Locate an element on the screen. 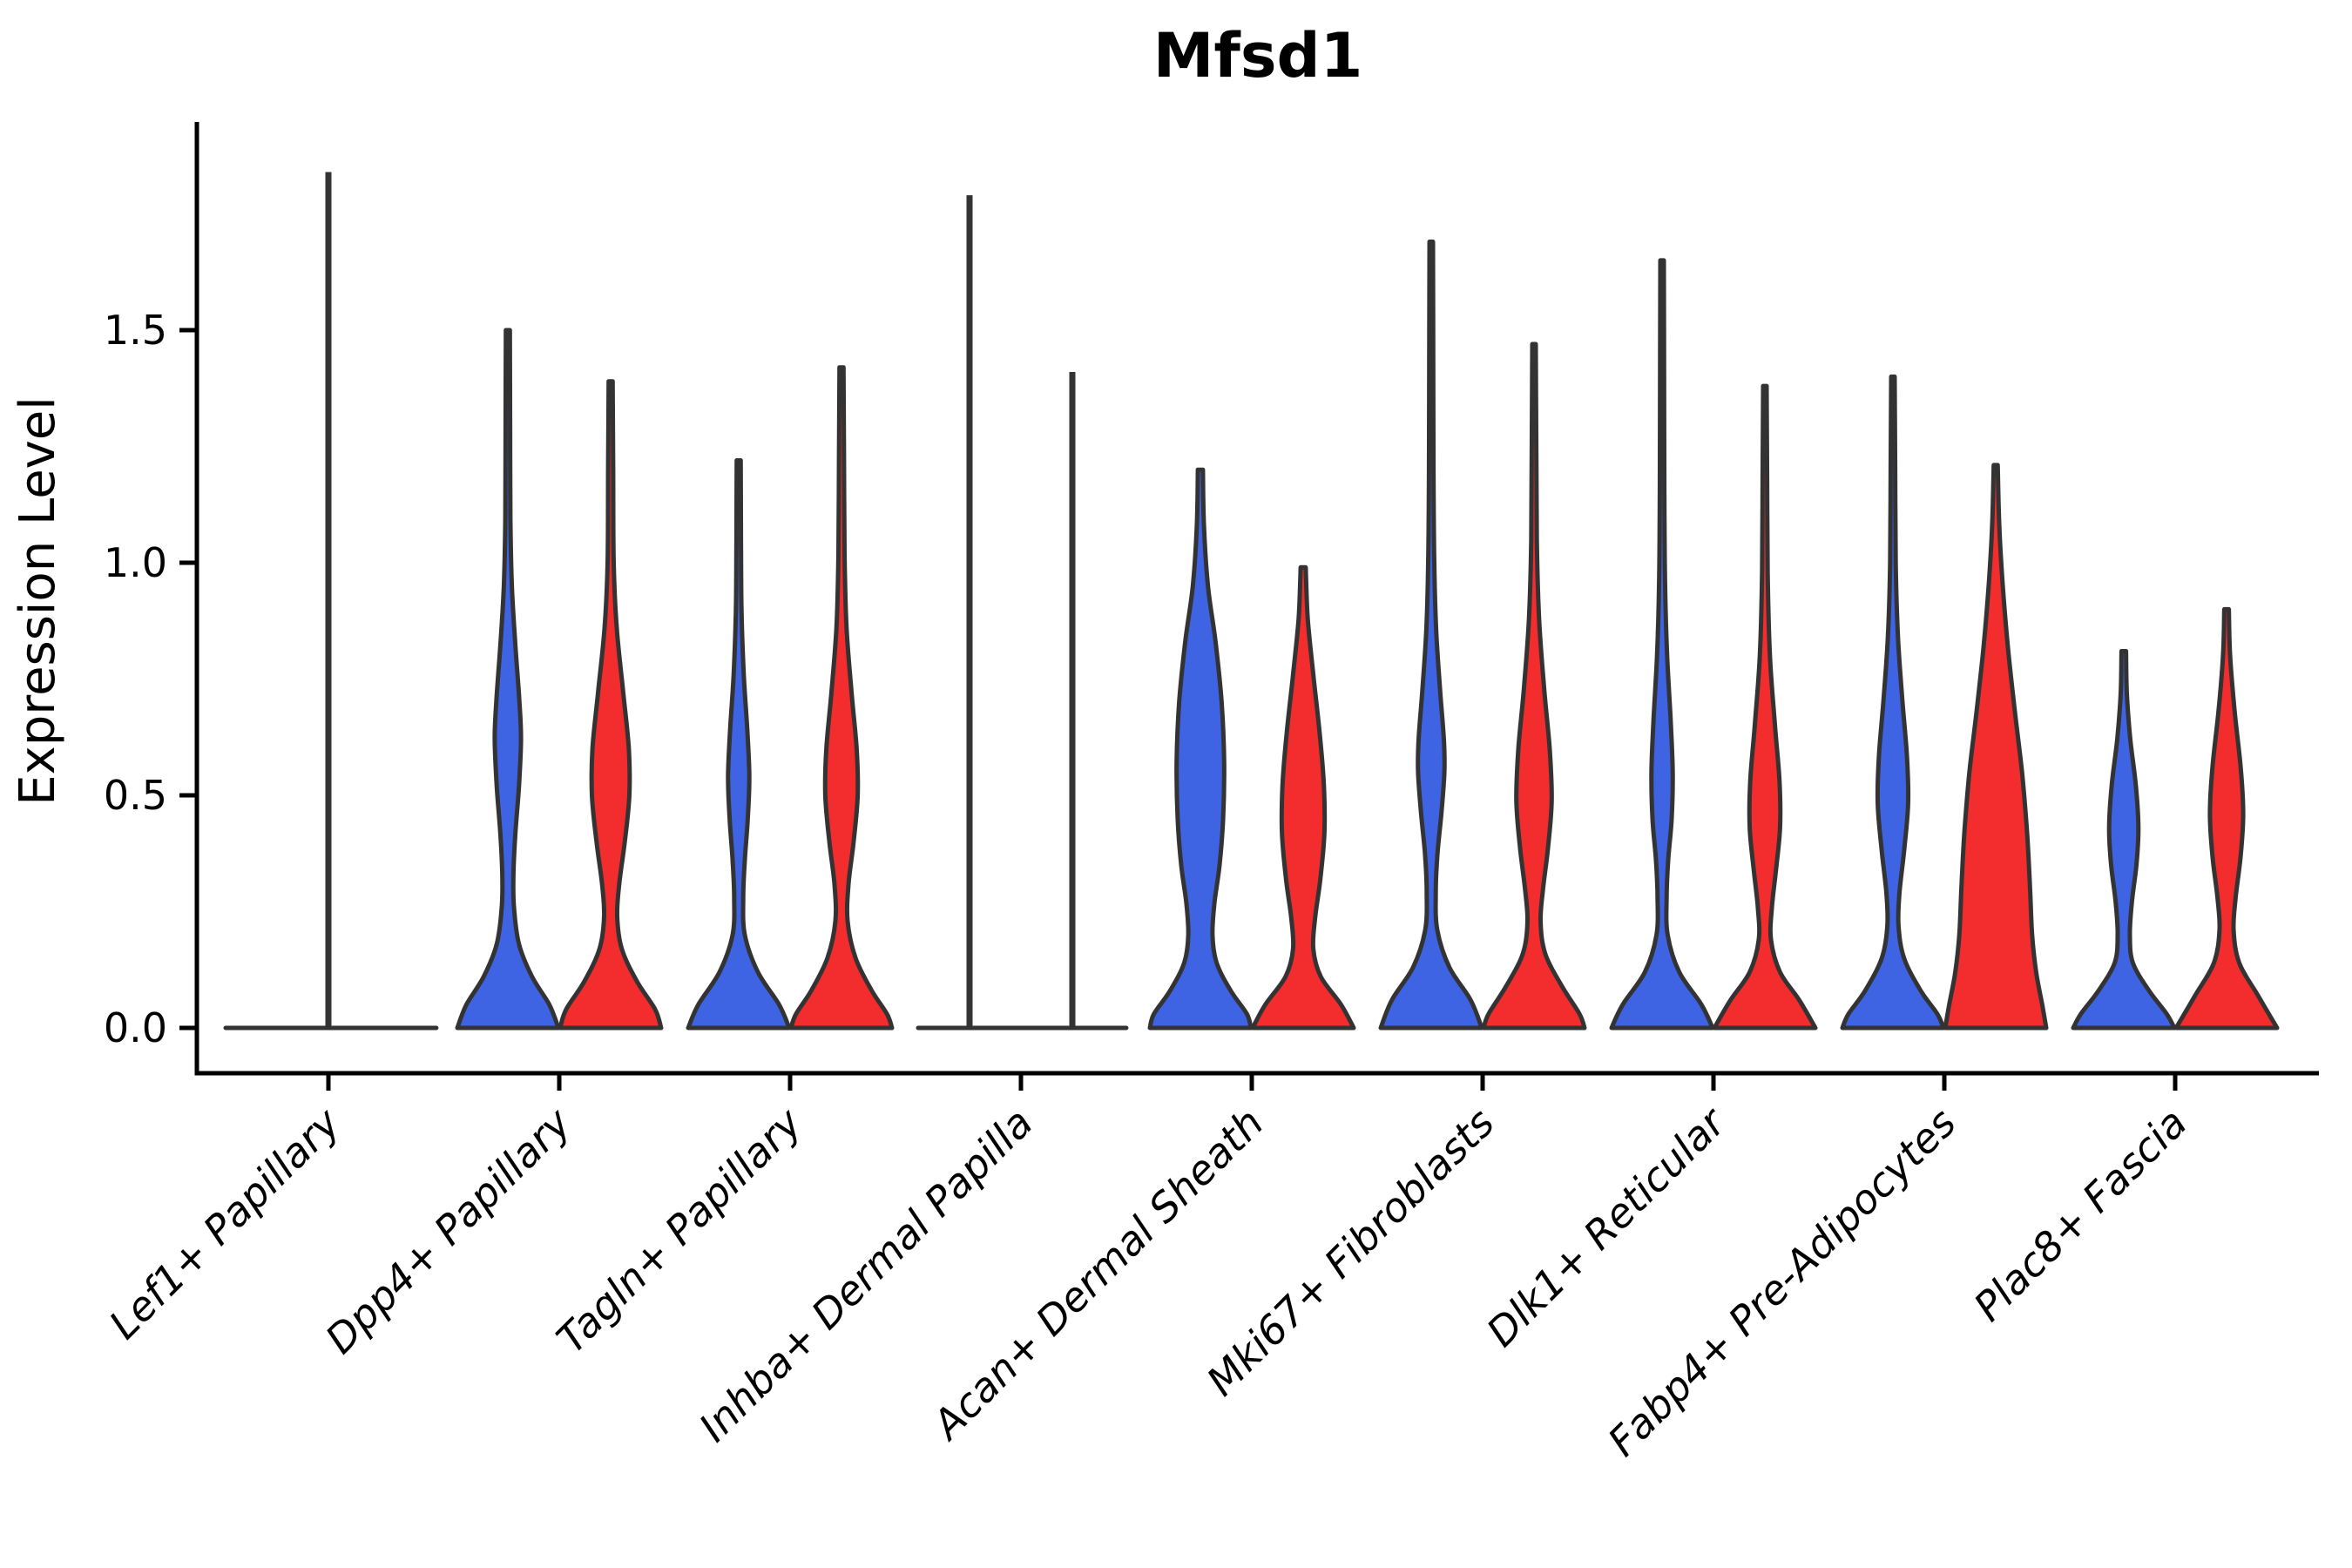 The image size is (2352, 1568). violin-mki67-fibroblasts-red is located at coordinates (1534, 686).